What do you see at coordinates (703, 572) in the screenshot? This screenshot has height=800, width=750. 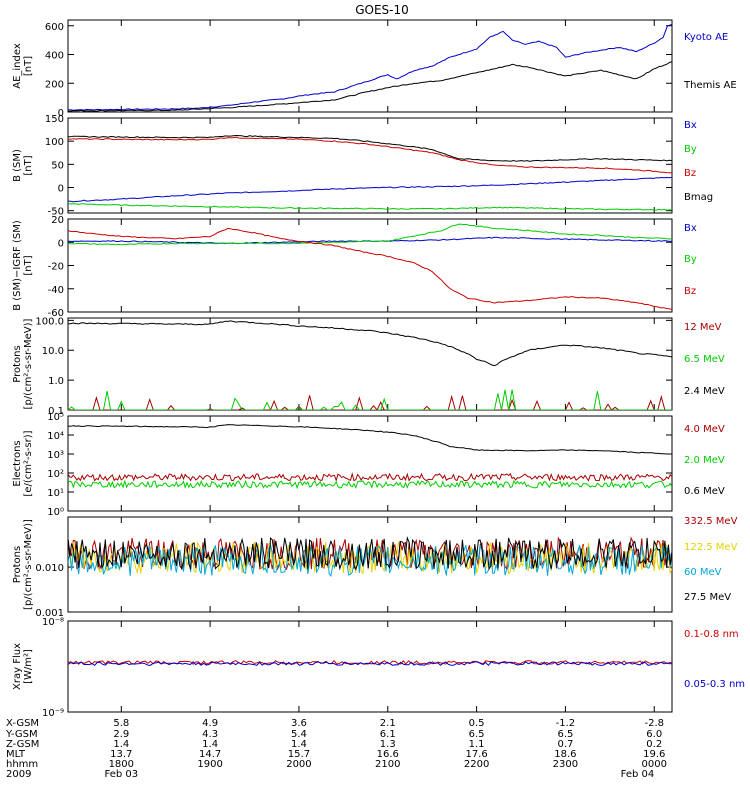 I see `panel-6-legend-3: 60 MeV` at bounding box center [703, 572].